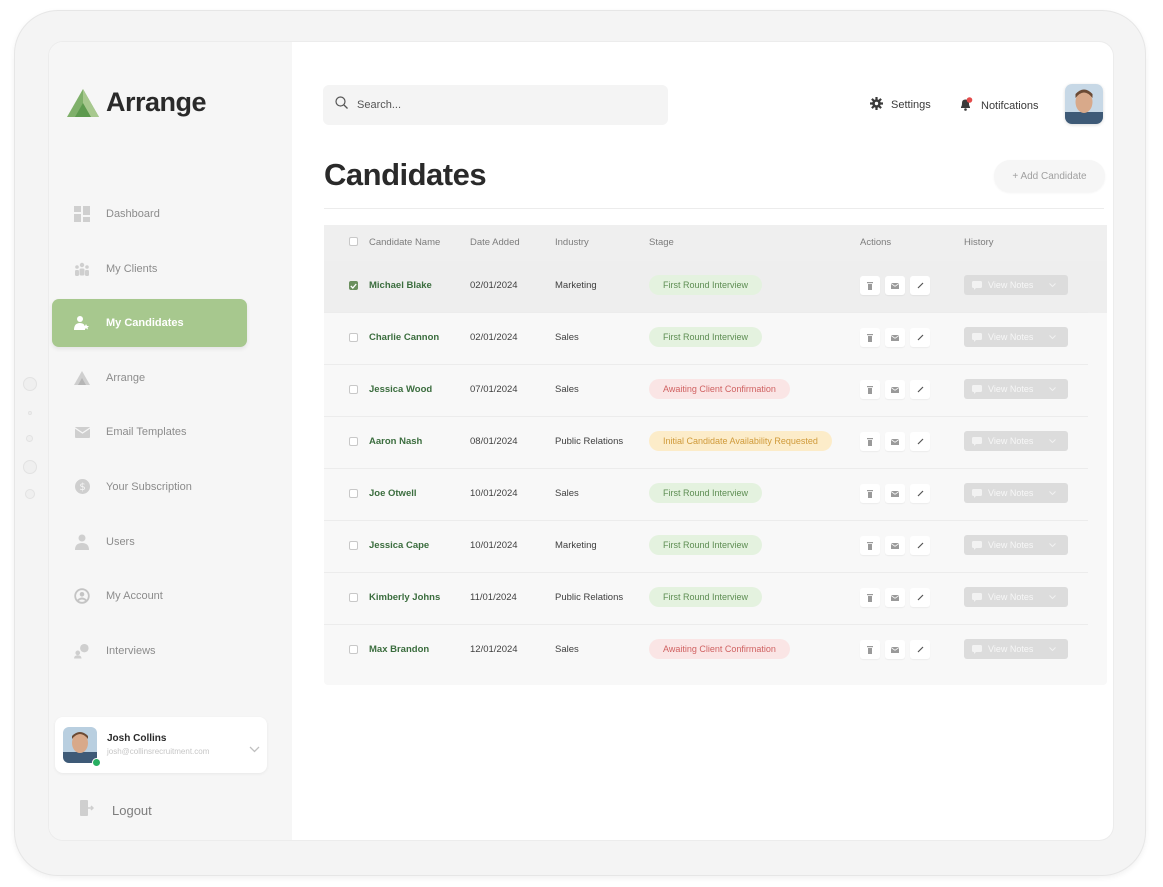 This screenshot has width=1163, height=887. I want to click on candidate-name-link: Michael Blake, so click(400, 285).